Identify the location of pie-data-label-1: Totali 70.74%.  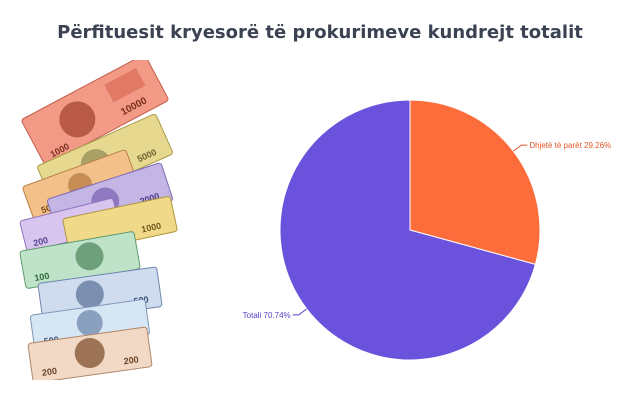
(267, 315).